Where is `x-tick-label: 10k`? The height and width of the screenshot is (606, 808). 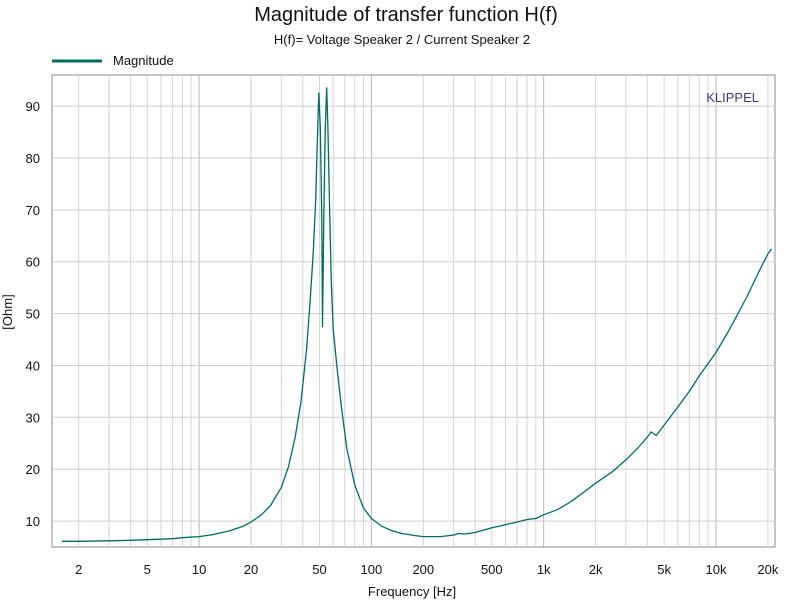 x-tick-label: 10k is located at coordinates (716, 569).